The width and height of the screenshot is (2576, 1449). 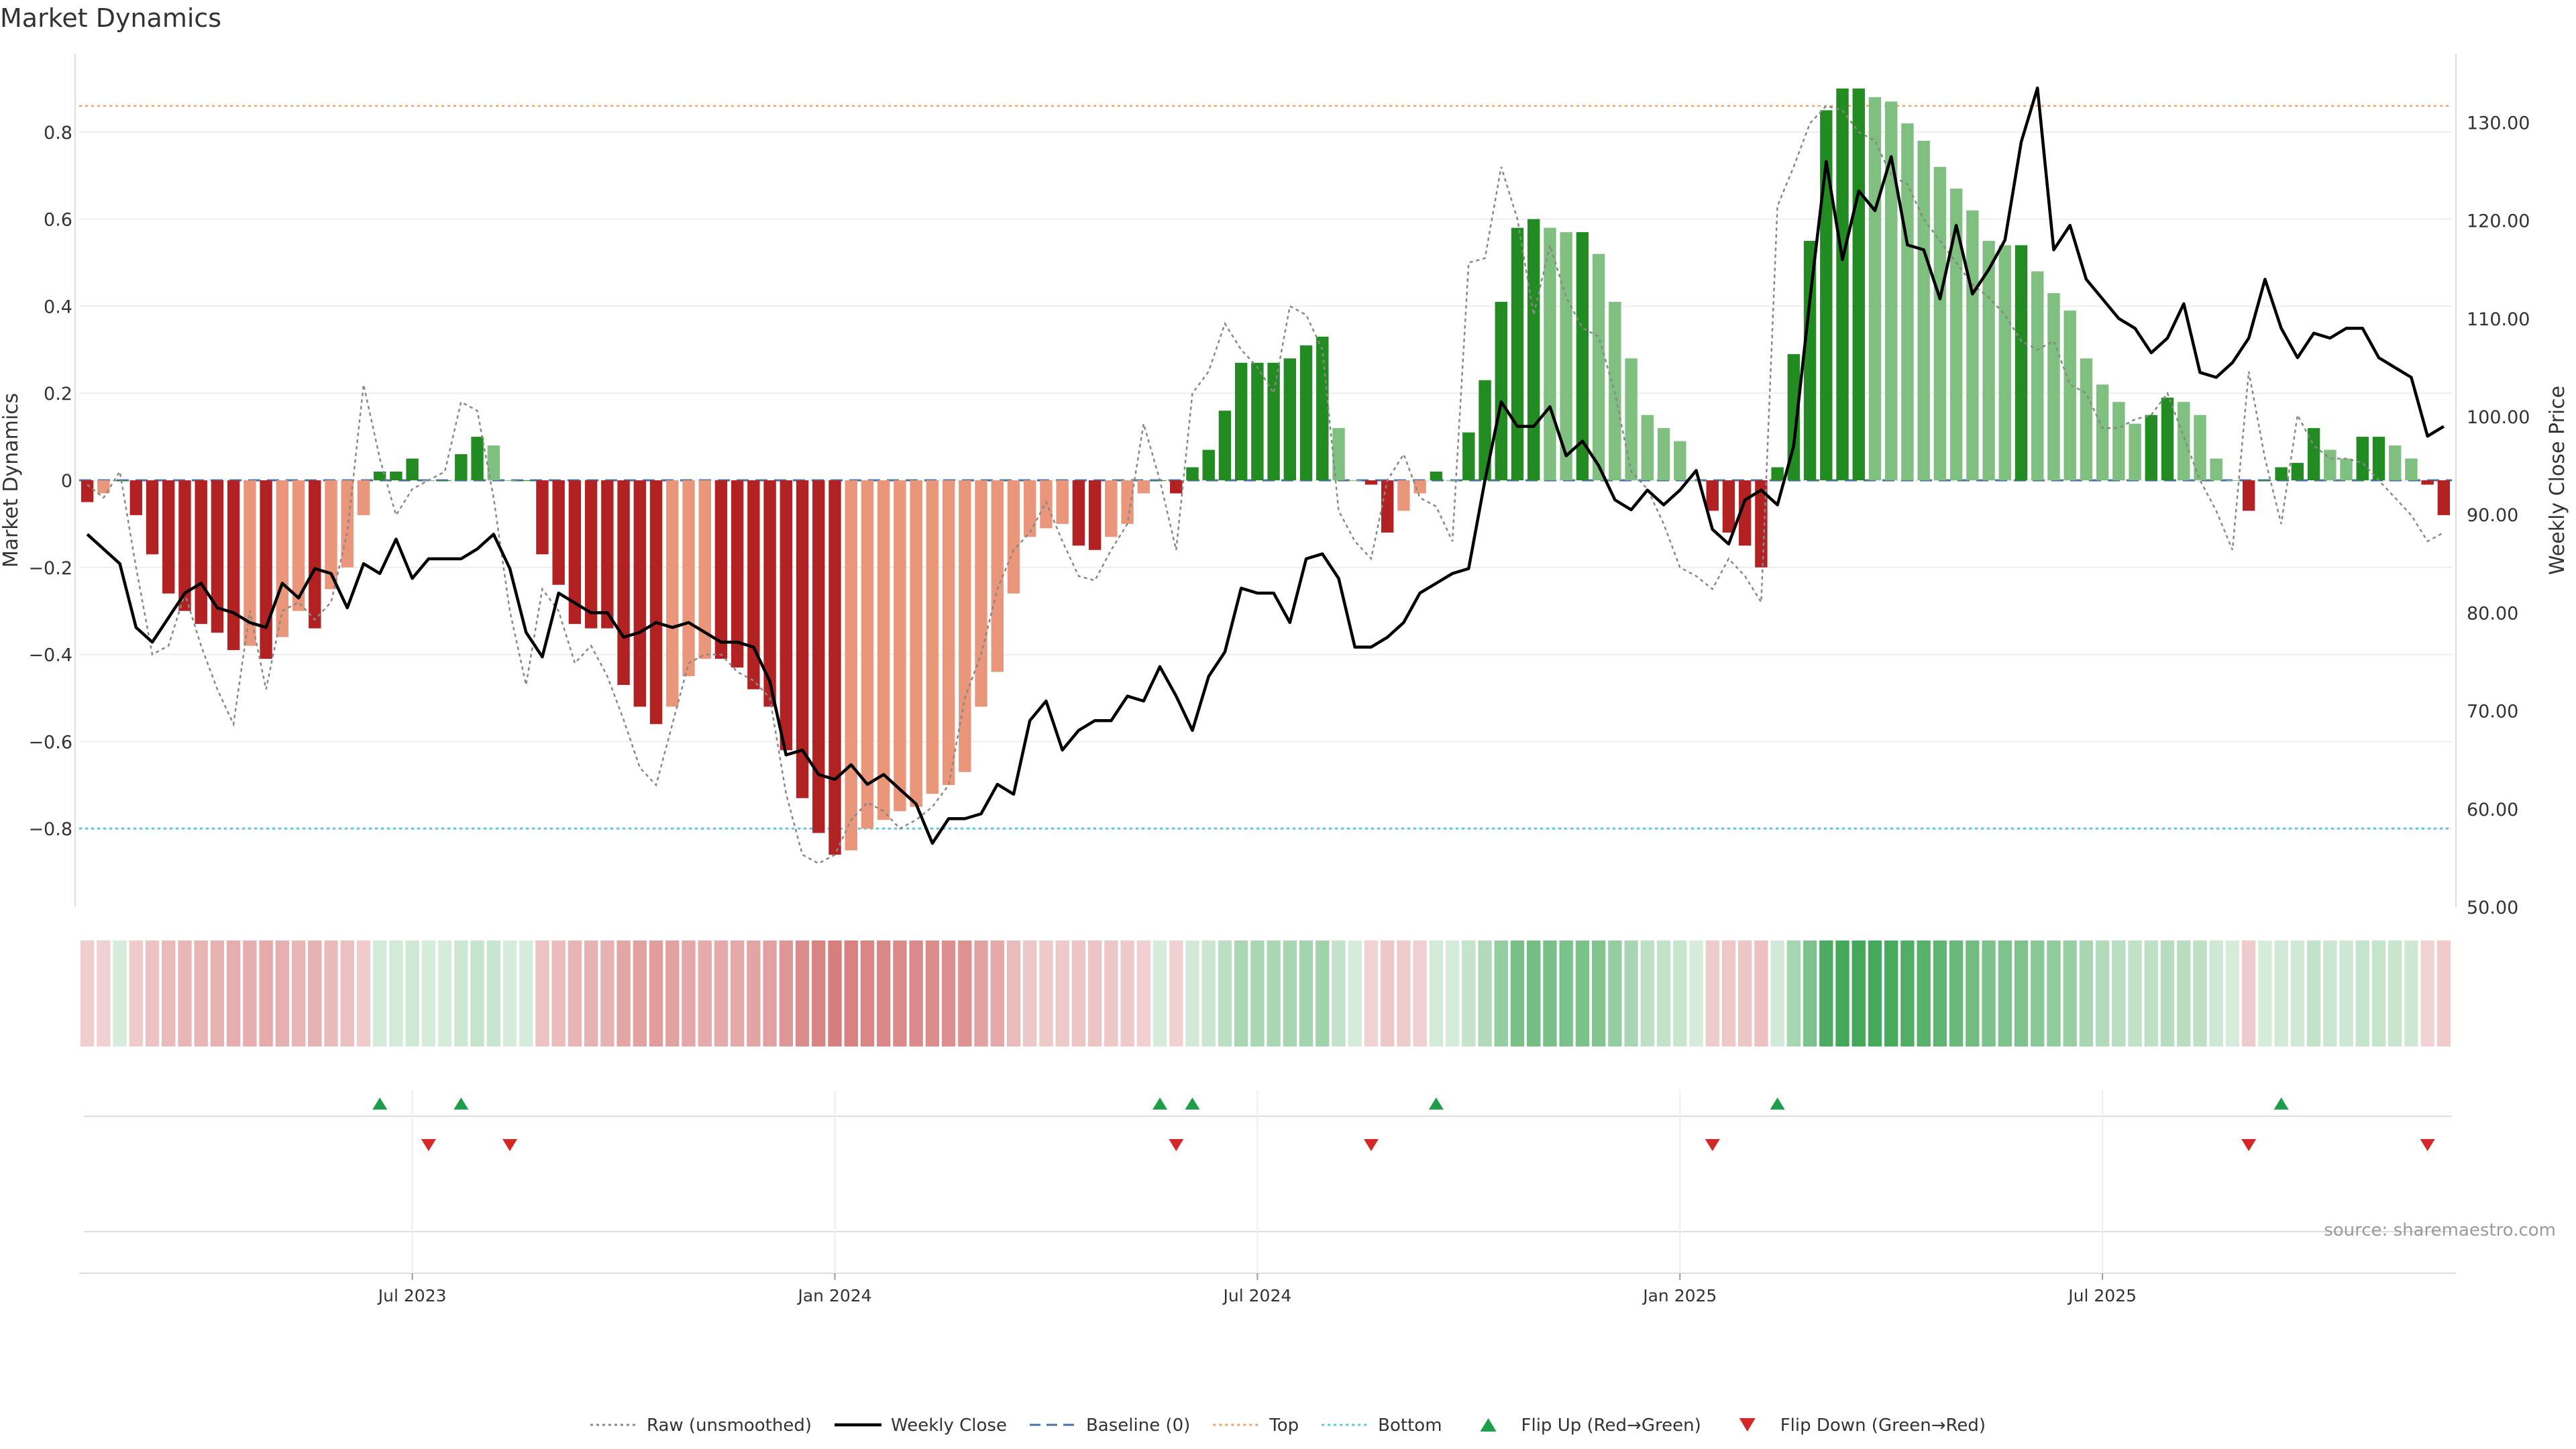 I want to click on right-tick-label: 80.00, so click(x=2492, y=613).